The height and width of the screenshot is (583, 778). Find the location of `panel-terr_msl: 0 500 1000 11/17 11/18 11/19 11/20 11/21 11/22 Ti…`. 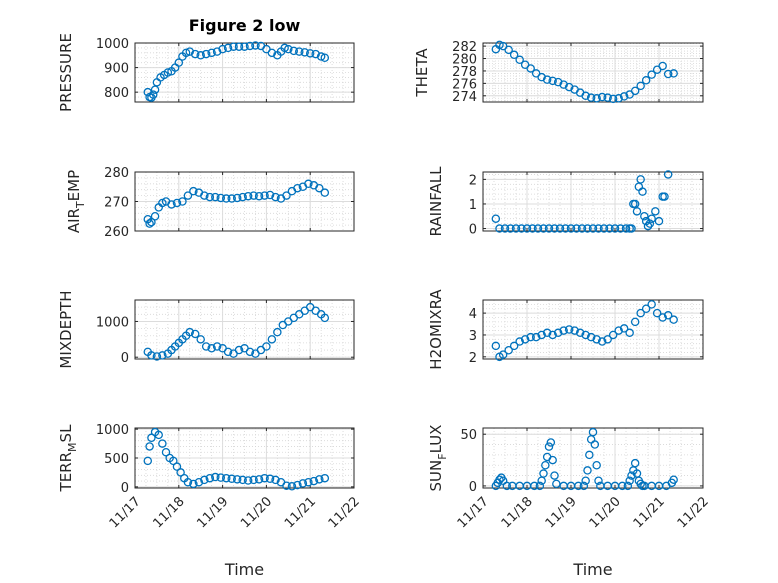

panel-terr_msl: 0 500 1000 11/17 11/18 11/19 11/20 11/21 11/22 Ti… is located at coordinates (210, 501).